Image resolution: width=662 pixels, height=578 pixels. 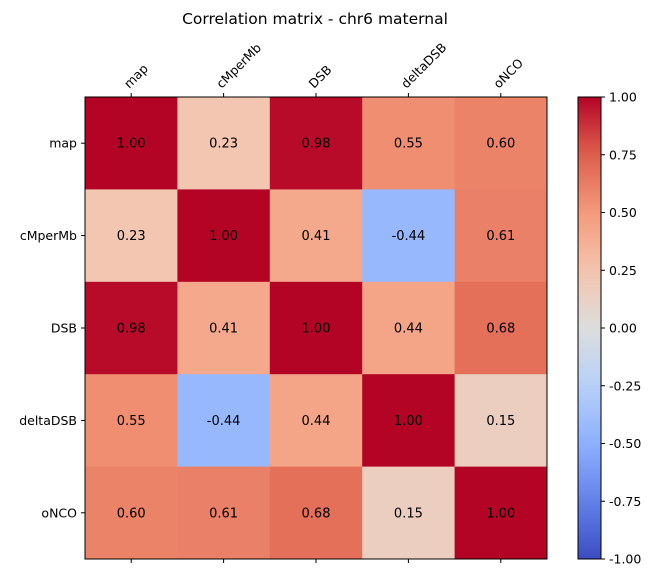 What do you see at coordinates (625, 559) in the screenshot?
I see `colorbar-tick-label: -1.00` at bounding box center [625, 559].